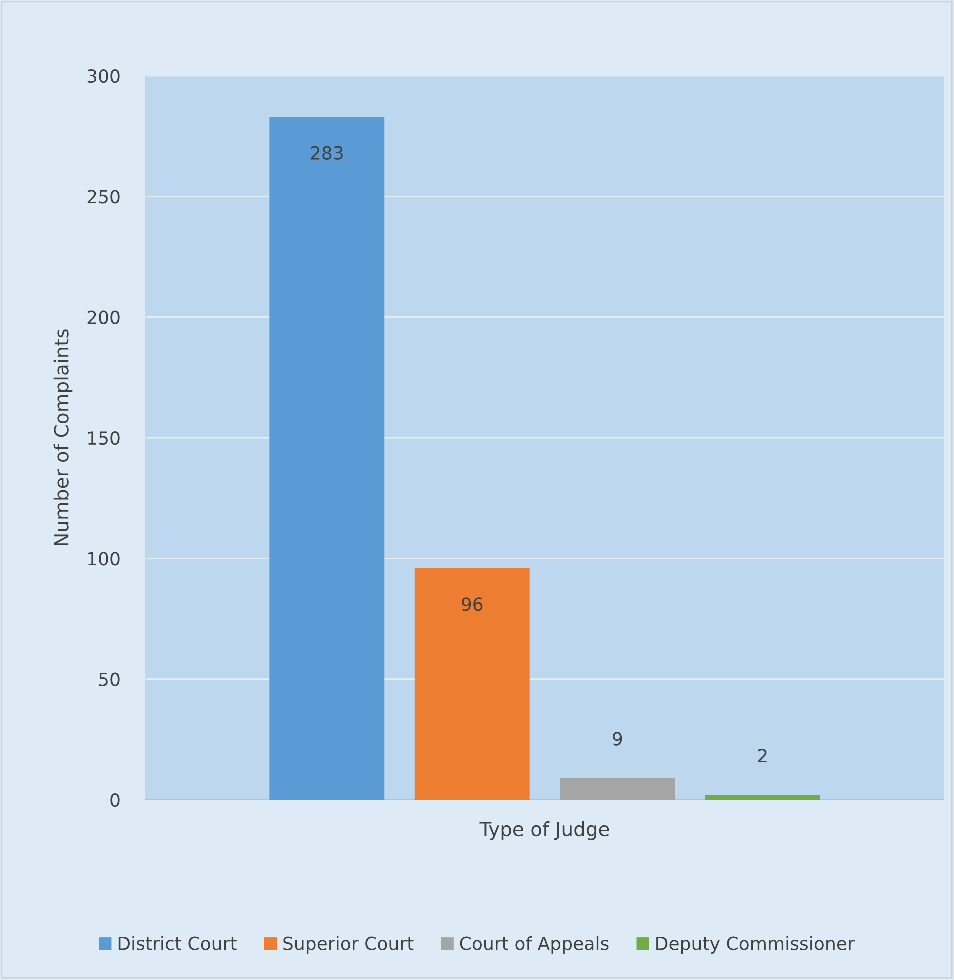 Image resolution: width=954 pixels, height=980 pixels. What do you see at coordinates (349, 945) in the screenshot?
I see `legend-label: Superior Court` at bounding box center [349, 945].